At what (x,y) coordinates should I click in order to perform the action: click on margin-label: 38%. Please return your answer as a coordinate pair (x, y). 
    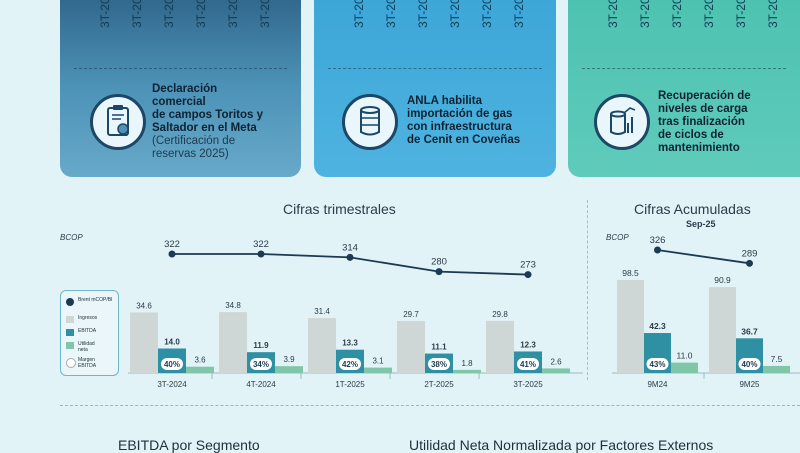
    Looking at the image, I should click on (439, 364).